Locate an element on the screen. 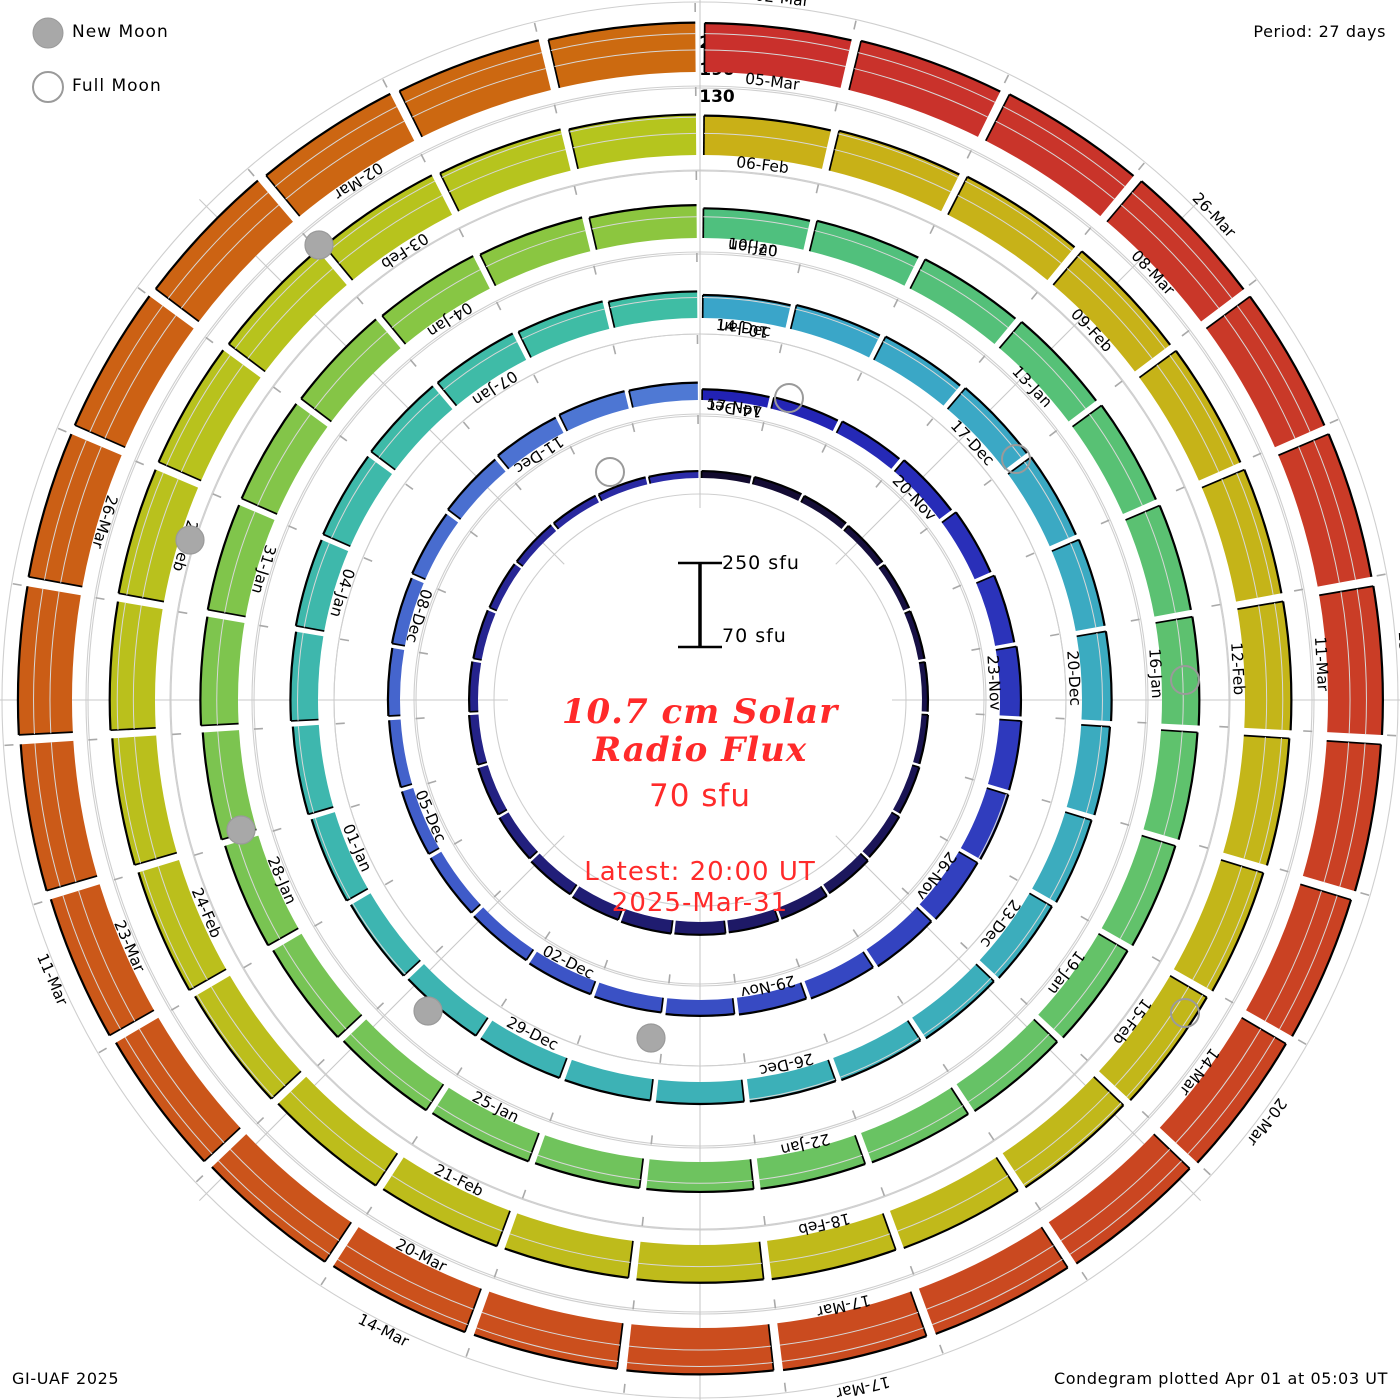  moon-legend: New Moon Full Moon is located at coordinates (133, 67).